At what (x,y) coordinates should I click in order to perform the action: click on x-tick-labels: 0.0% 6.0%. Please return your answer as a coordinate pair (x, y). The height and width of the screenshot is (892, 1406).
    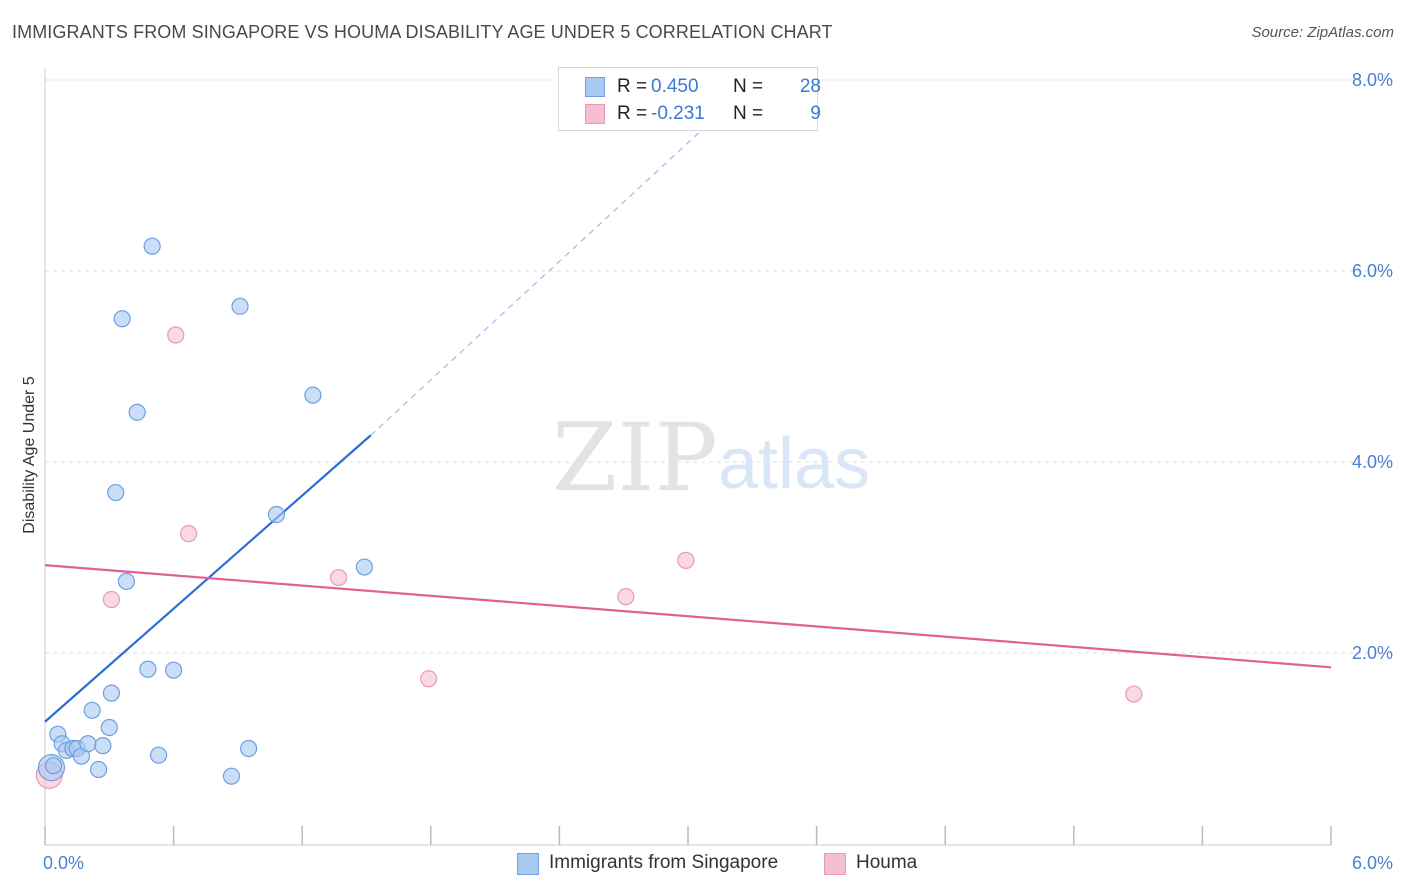
    Looking at the image, I should click on (718, 863).